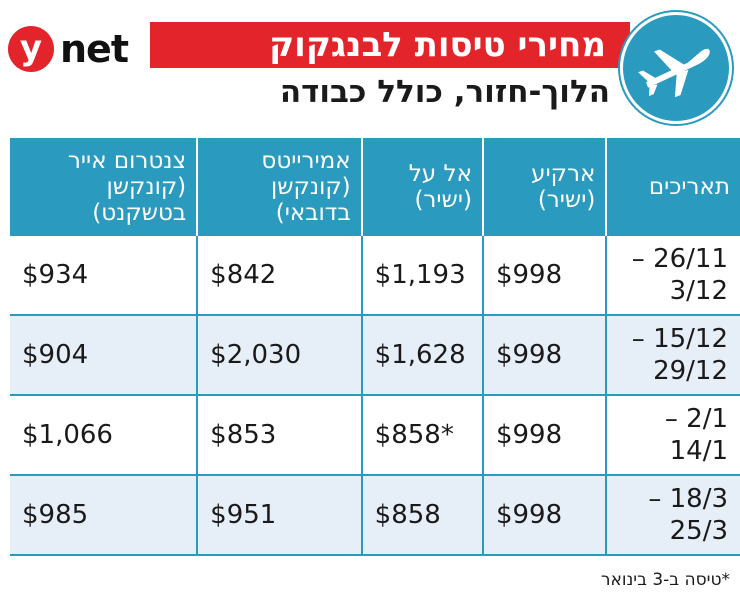 This screenshot has width=740, height=612. What do you see at coordinates (104, 187) in the screenshot?
I see `header-centrum: צנטרום אייר (קונקשן בטשקנט)` at bounding box center [104, 187].